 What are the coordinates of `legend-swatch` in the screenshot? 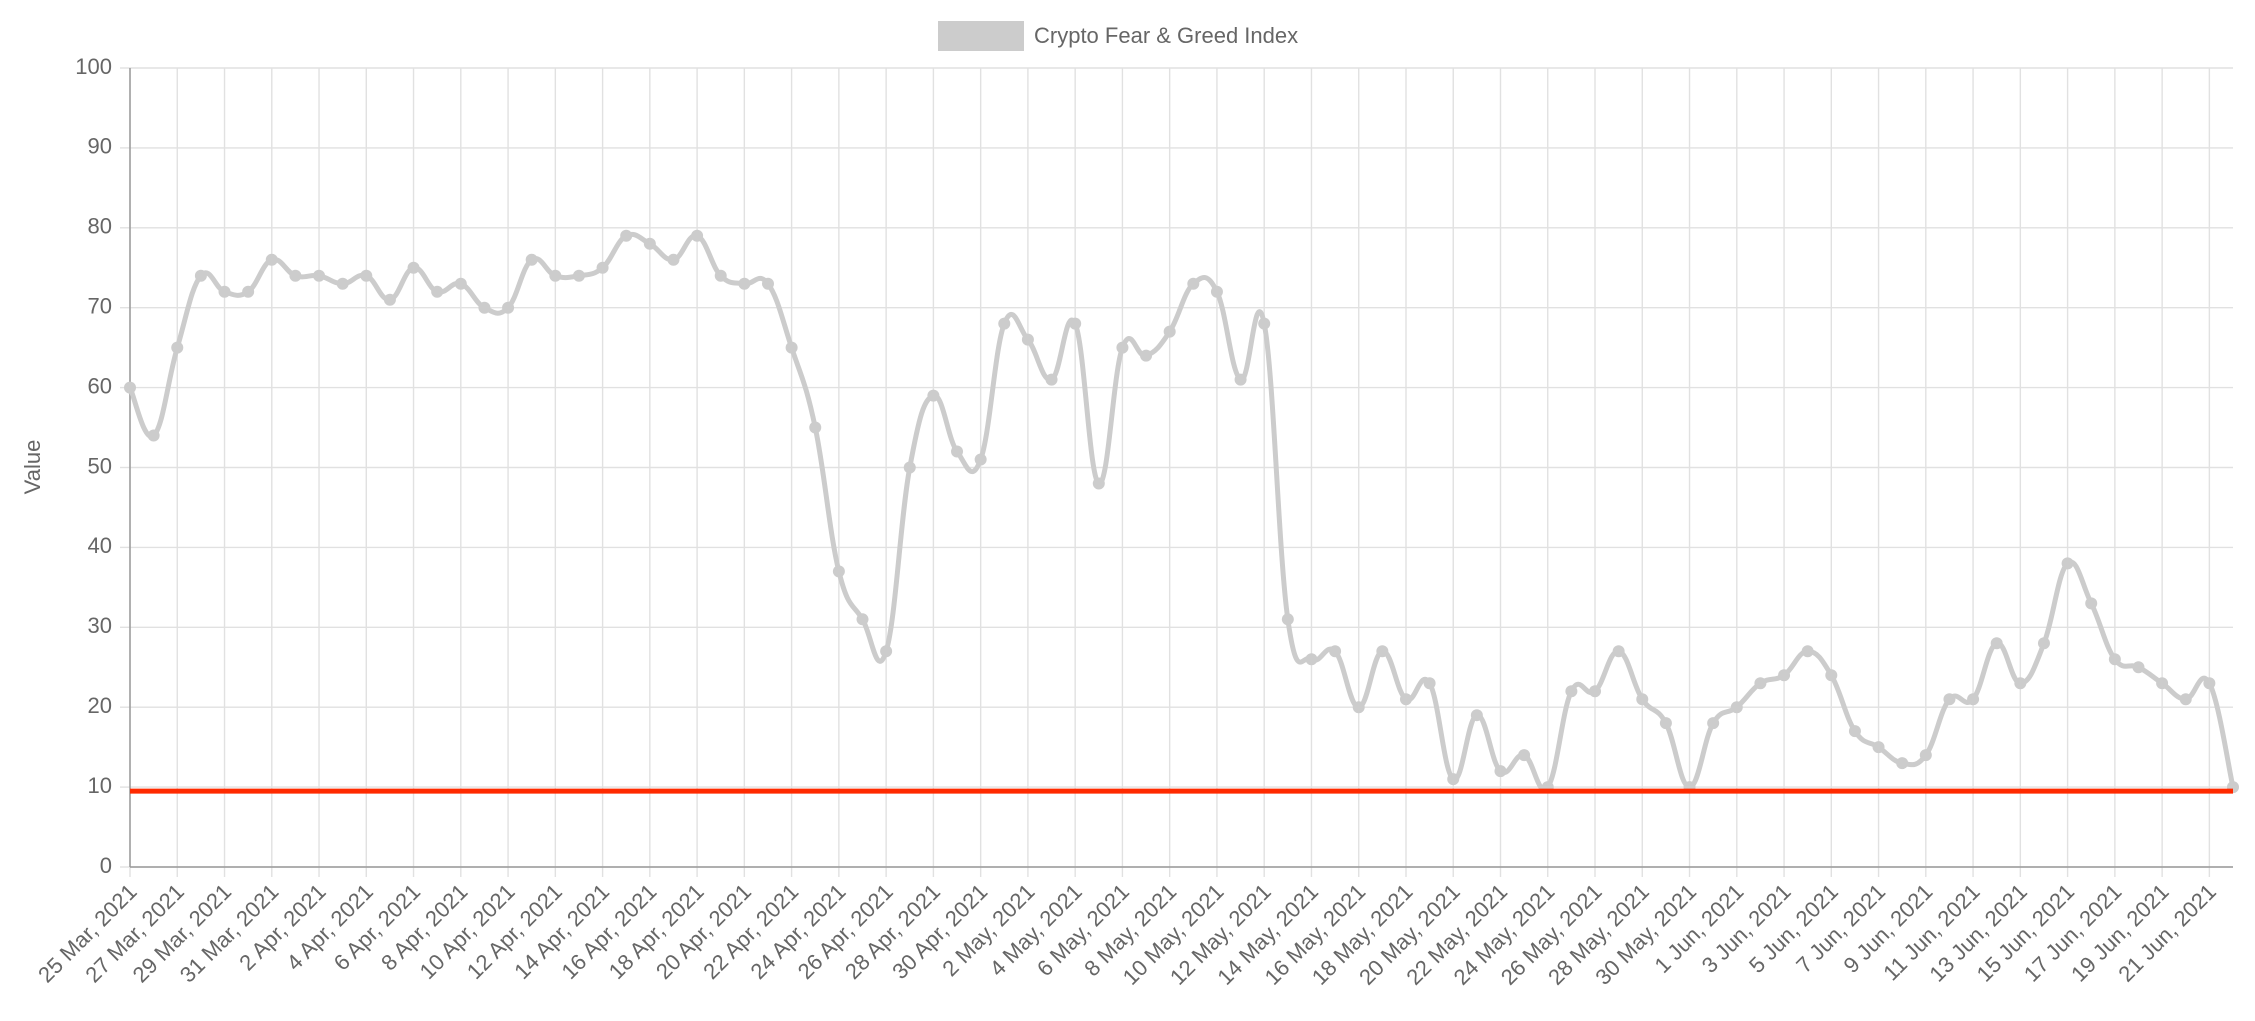 It's located at (981, 36).